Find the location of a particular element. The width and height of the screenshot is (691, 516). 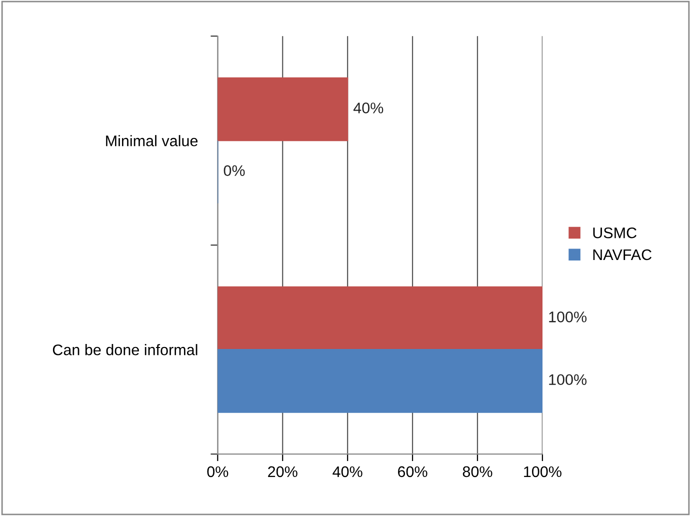

x-tick-label: 60% is located at coordinates (413, 472).